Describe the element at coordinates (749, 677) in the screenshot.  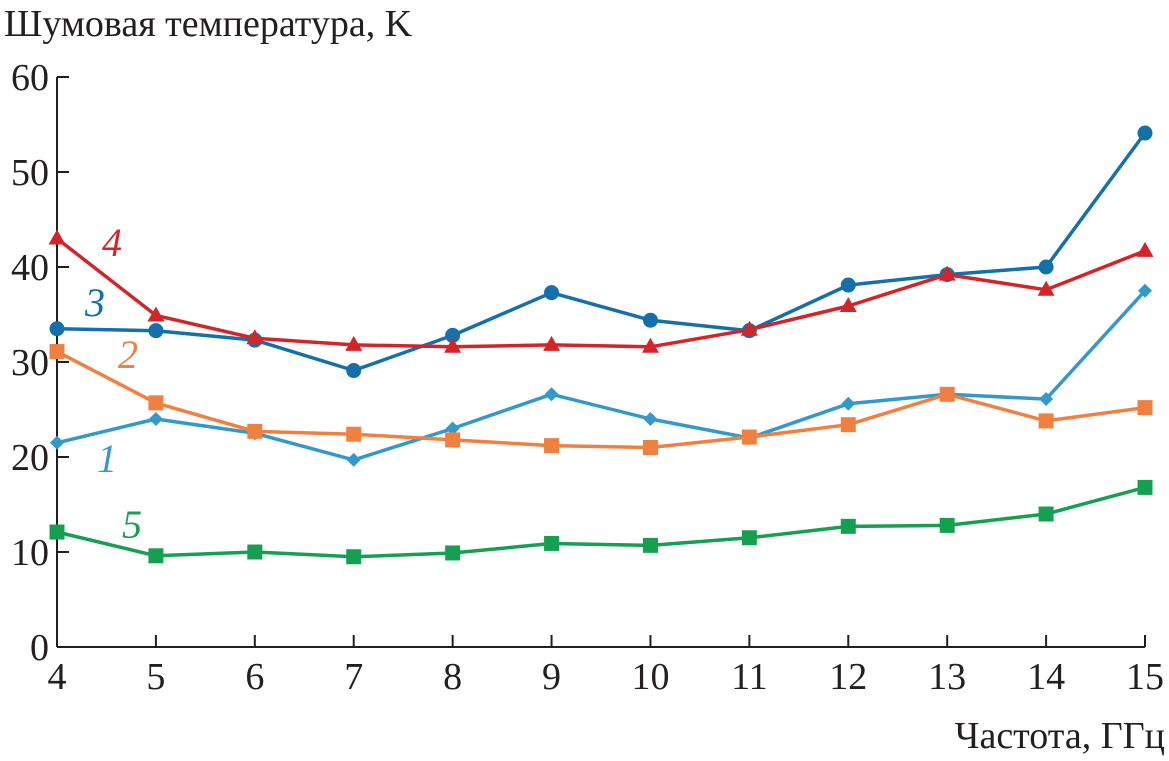
I see `x-tick-label: 11` at that location.